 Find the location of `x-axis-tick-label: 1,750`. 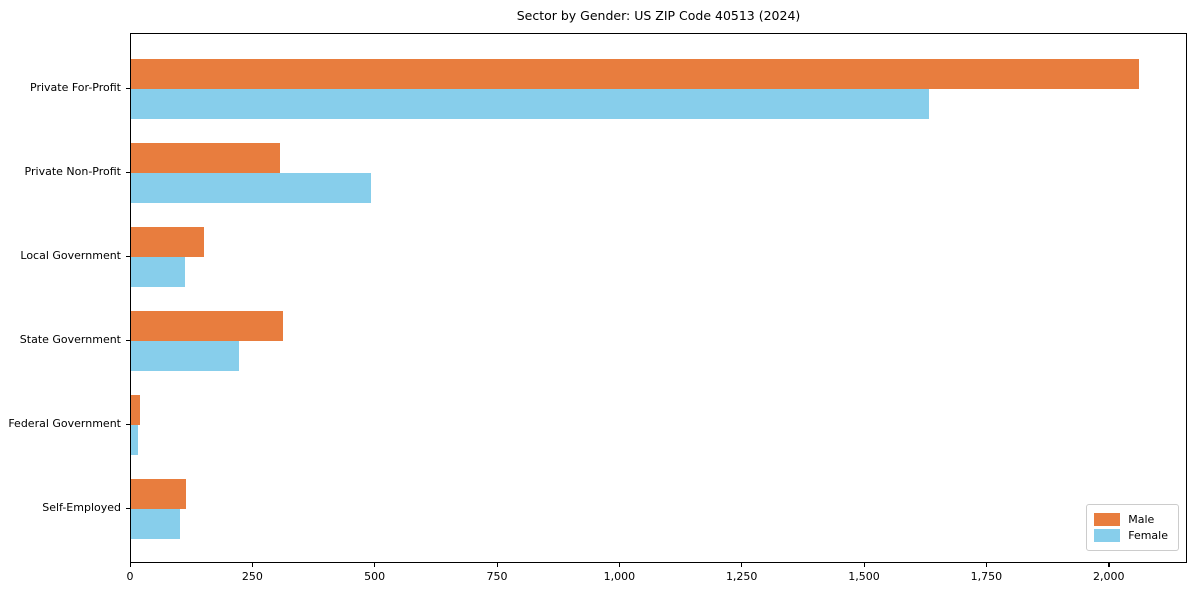

x-axis-tick-label: 1,750 is located at coordinates (986, 576).